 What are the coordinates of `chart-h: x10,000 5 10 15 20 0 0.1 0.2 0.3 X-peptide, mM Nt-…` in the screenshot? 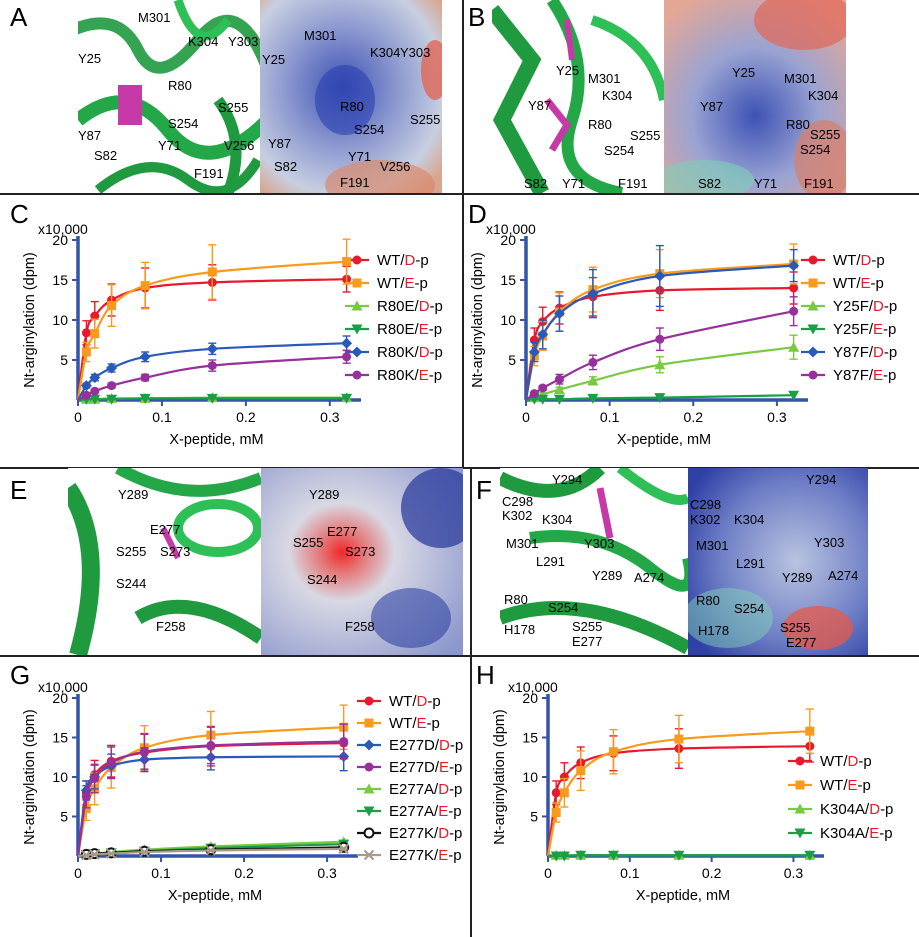 It's located at (695, 797).